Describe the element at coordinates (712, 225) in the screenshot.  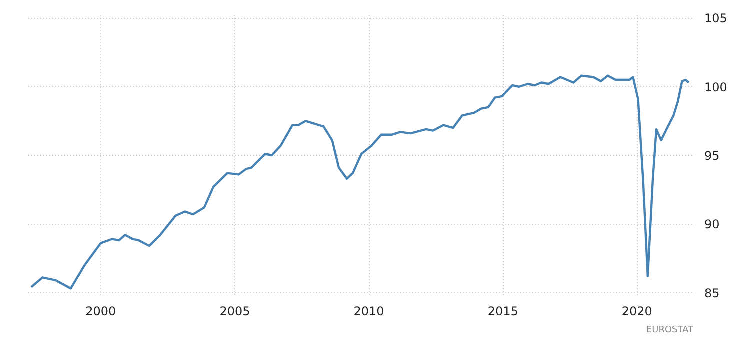
I see `y-tick-label: 90` at that location.